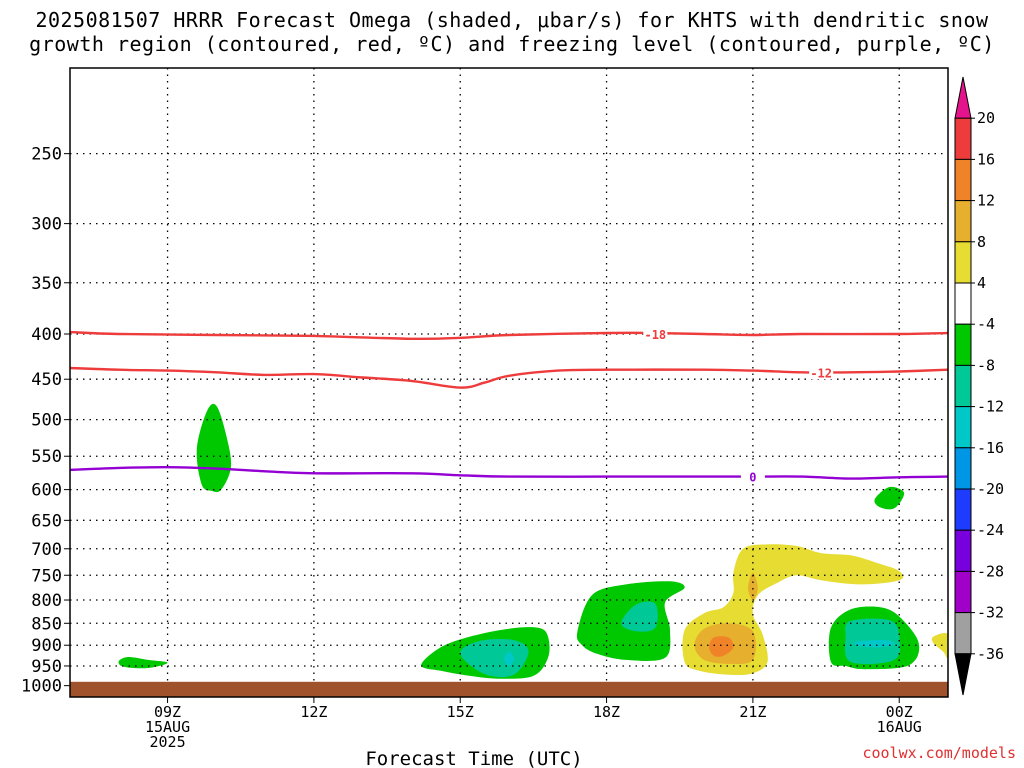 The image size is (1024, 768). Describe the element at coordinates (46, 380) in the screenshot. I see `y-tick-label-450: 450` at that location.